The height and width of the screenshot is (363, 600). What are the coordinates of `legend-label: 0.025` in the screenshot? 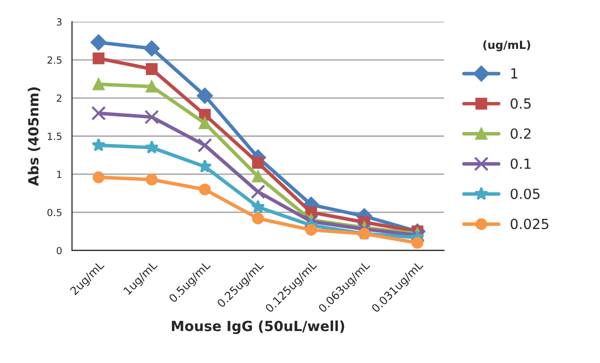 It's located at (529, 224).